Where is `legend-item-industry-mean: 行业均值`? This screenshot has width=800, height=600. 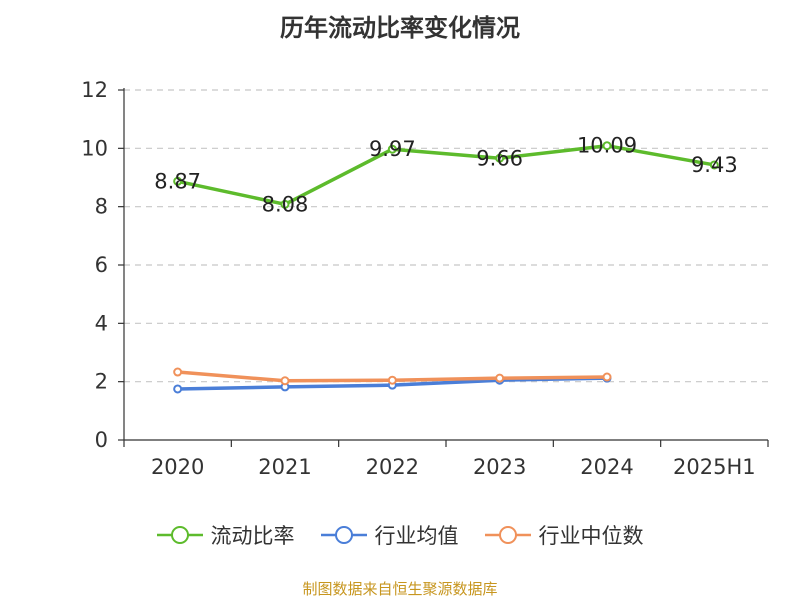
legend-item-industry-mean: 行业均值 is located at coordinates (389, 535).